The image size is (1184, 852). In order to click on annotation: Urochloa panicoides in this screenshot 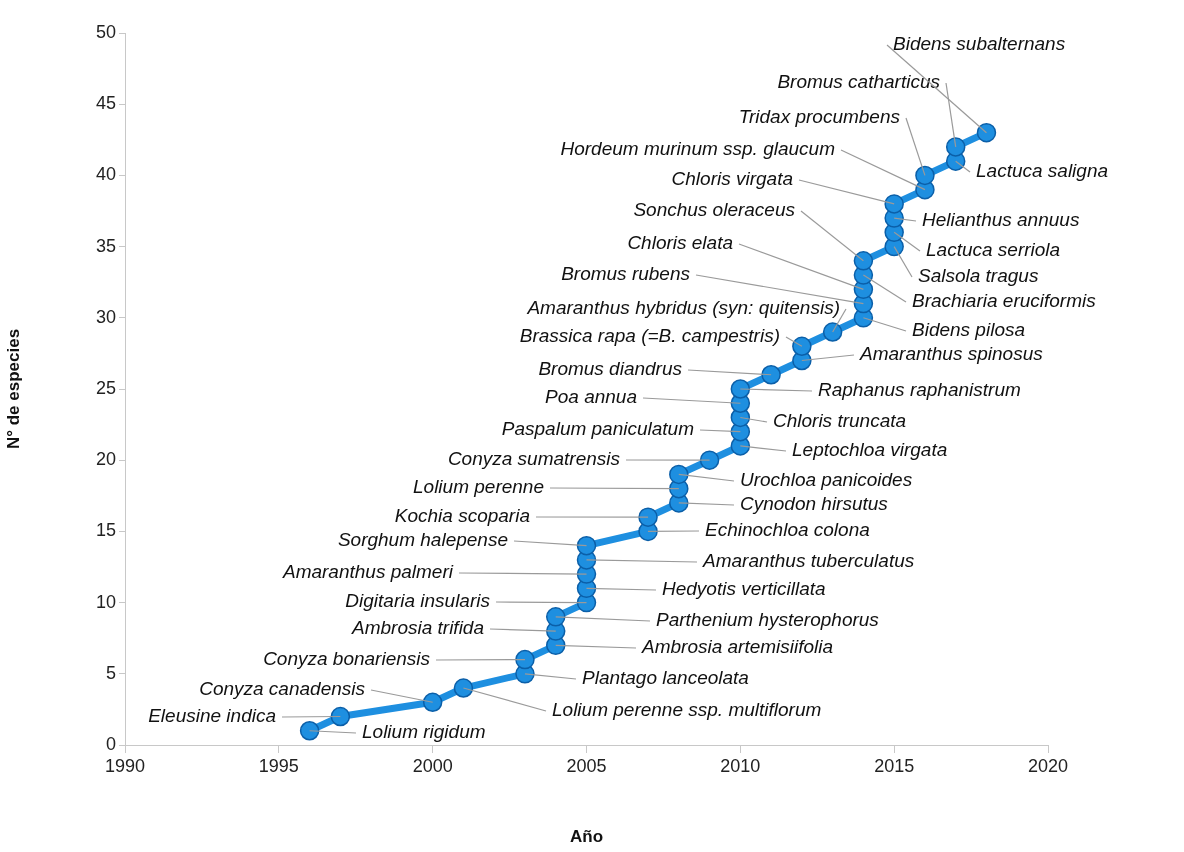, I will do `click(826, 480)`.